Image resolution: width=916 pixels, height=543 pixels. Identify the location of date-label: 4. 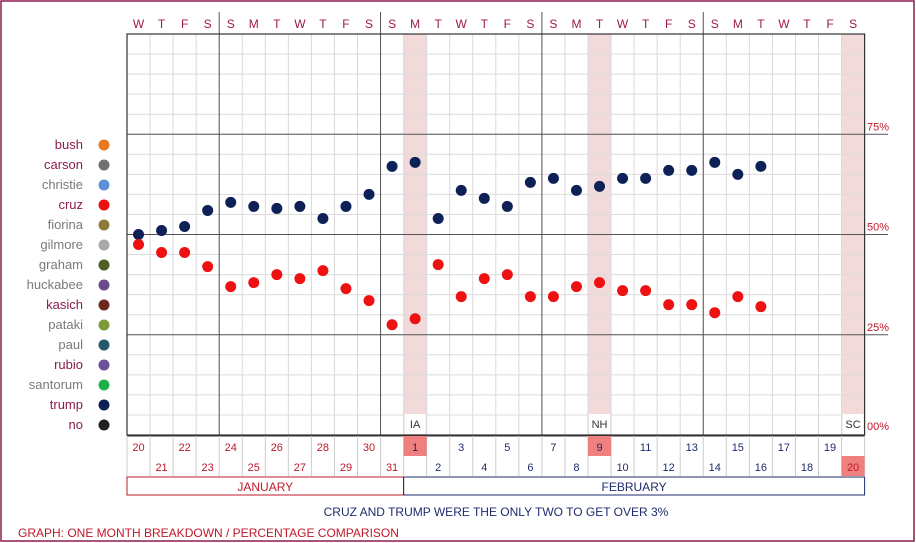
(484, 468).